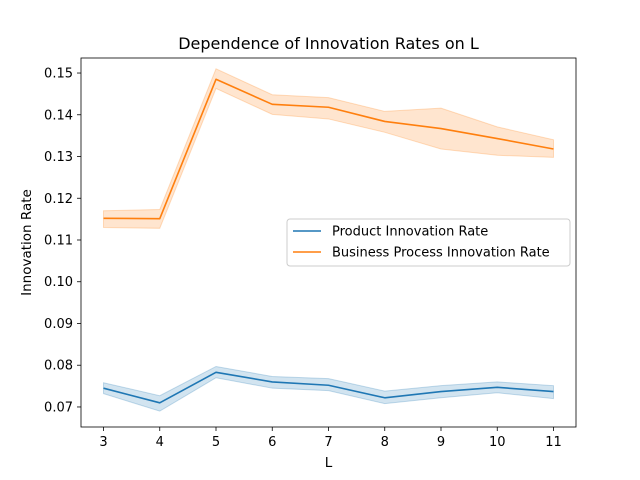 This screenshot has width=640, height=480. Describe the element at coordinates (58, 74) in the screenshot. I see `y-tick-label: 0.15` at that location.